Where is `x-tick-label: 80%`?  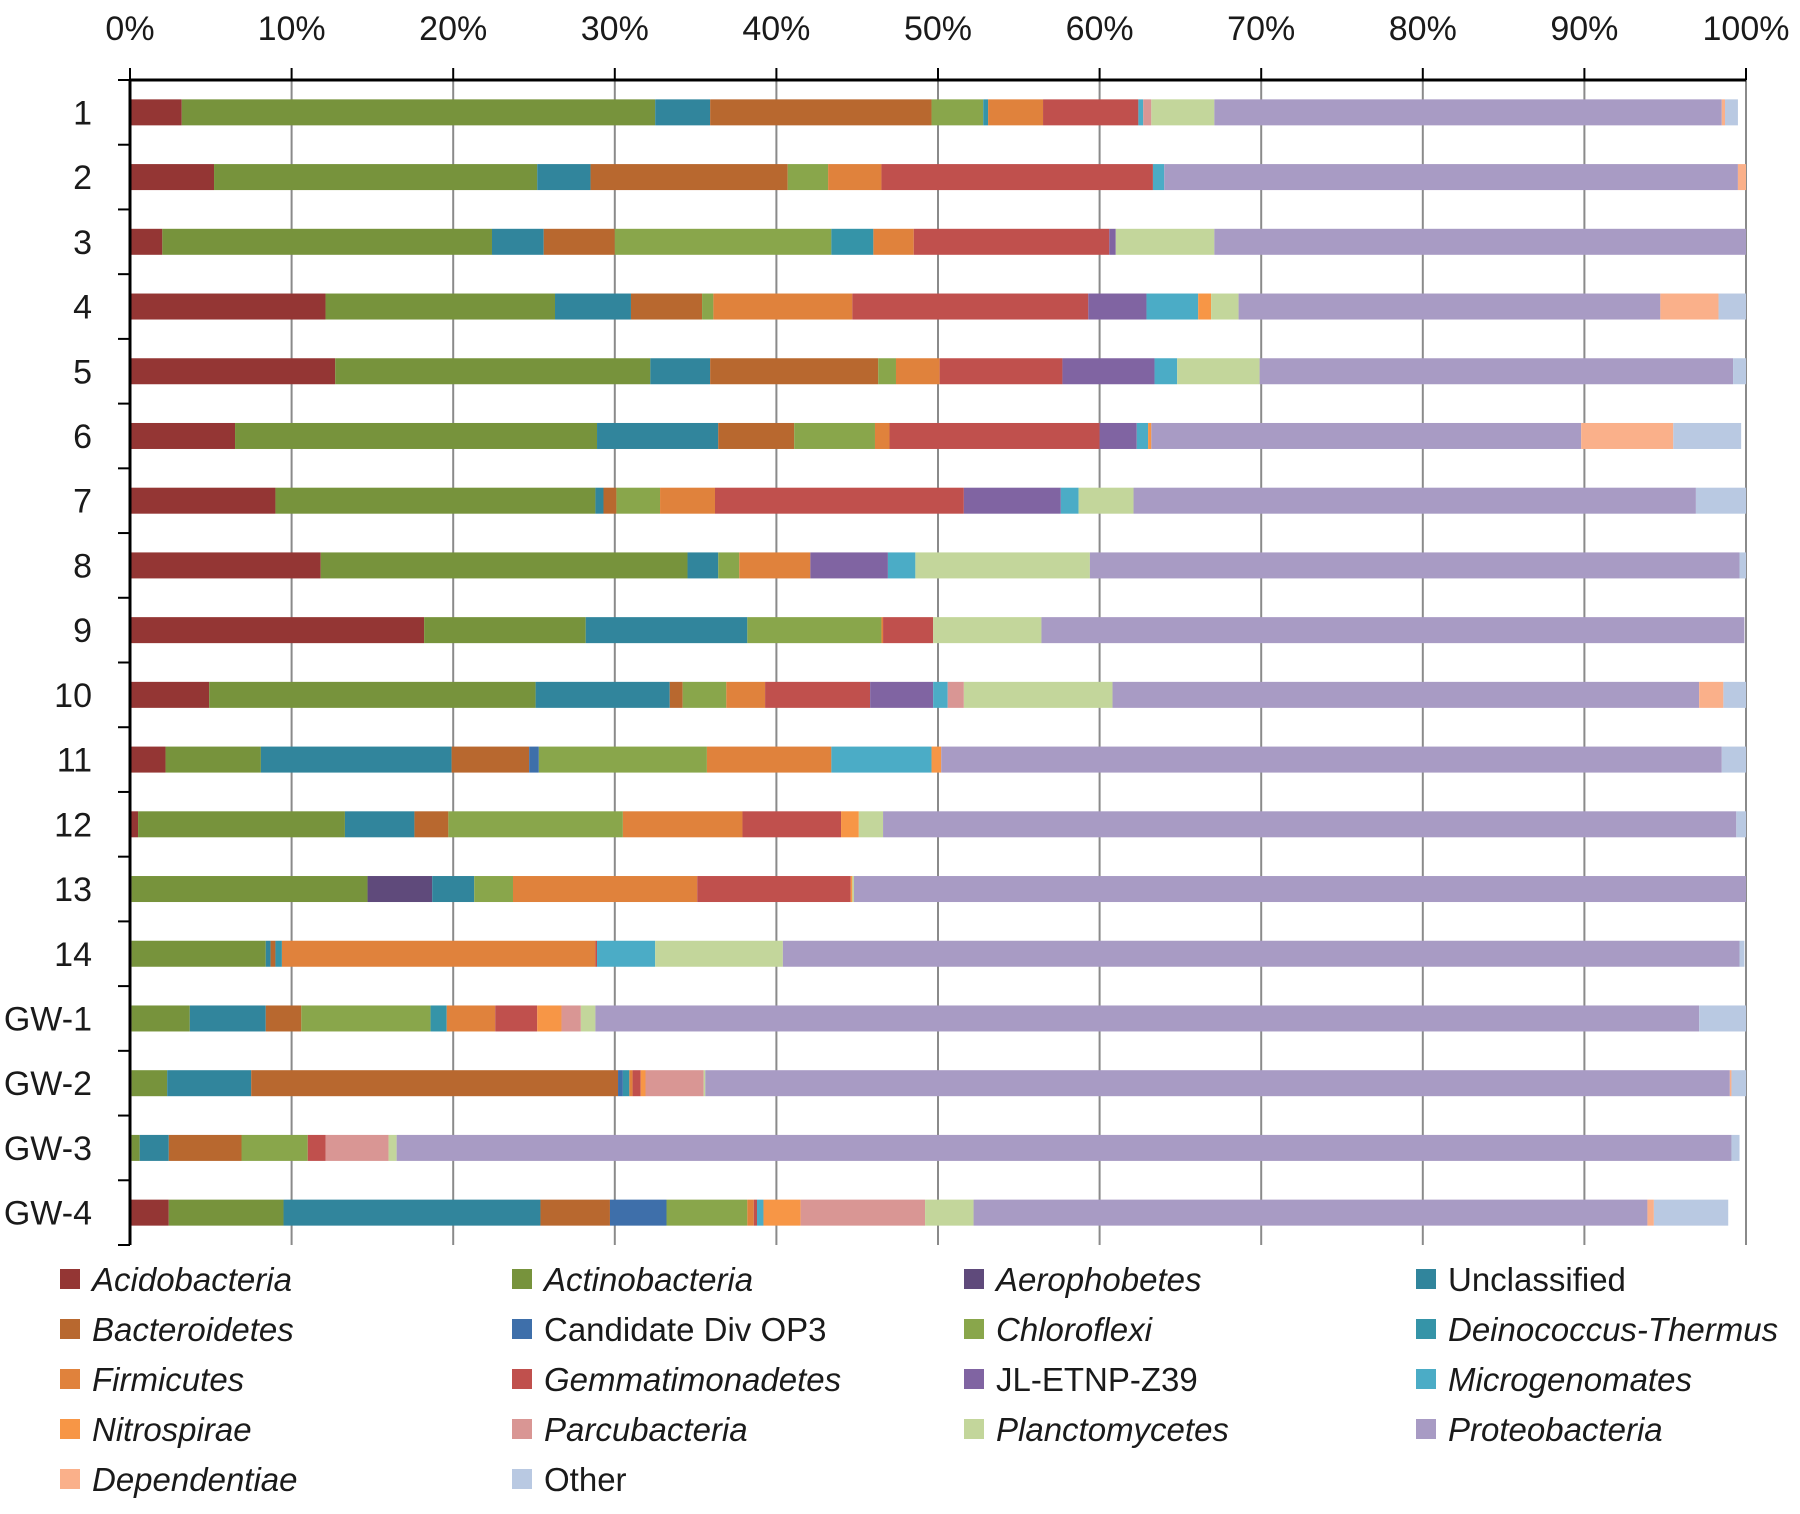 x-tick-label: 80% is located at coordinates (1423, 29).